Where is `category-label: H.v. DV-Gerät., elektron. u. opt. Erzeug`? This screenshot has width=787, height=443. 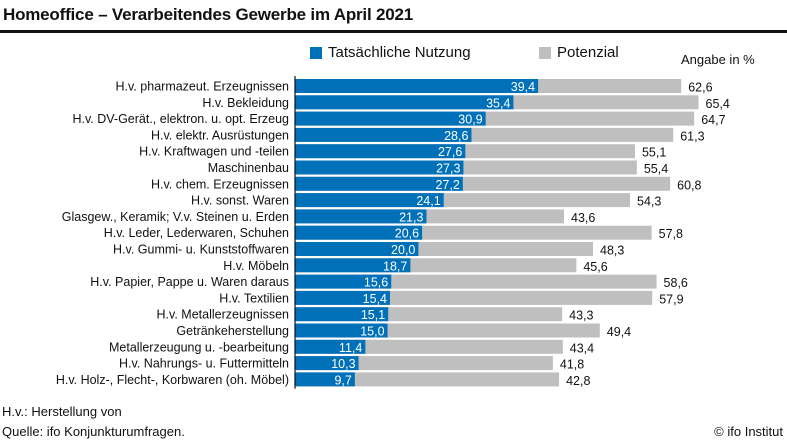
category-label: H.v. DV-Gerät., elektron. u. opt. Erzeug is located at coordinates (180, 119).